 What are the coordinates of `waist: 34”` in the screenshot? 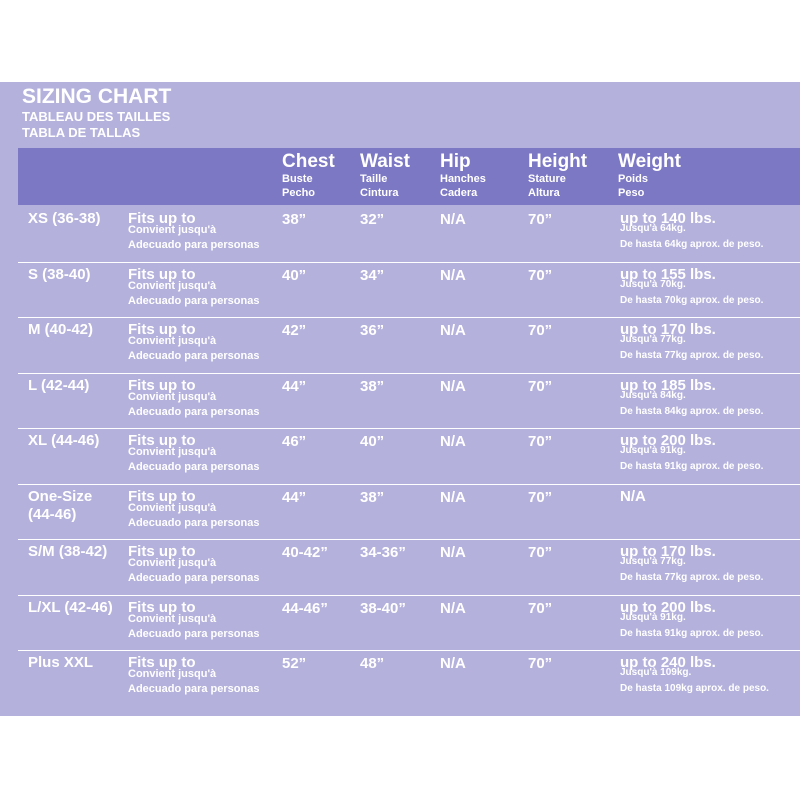 It's located at (372, 275).